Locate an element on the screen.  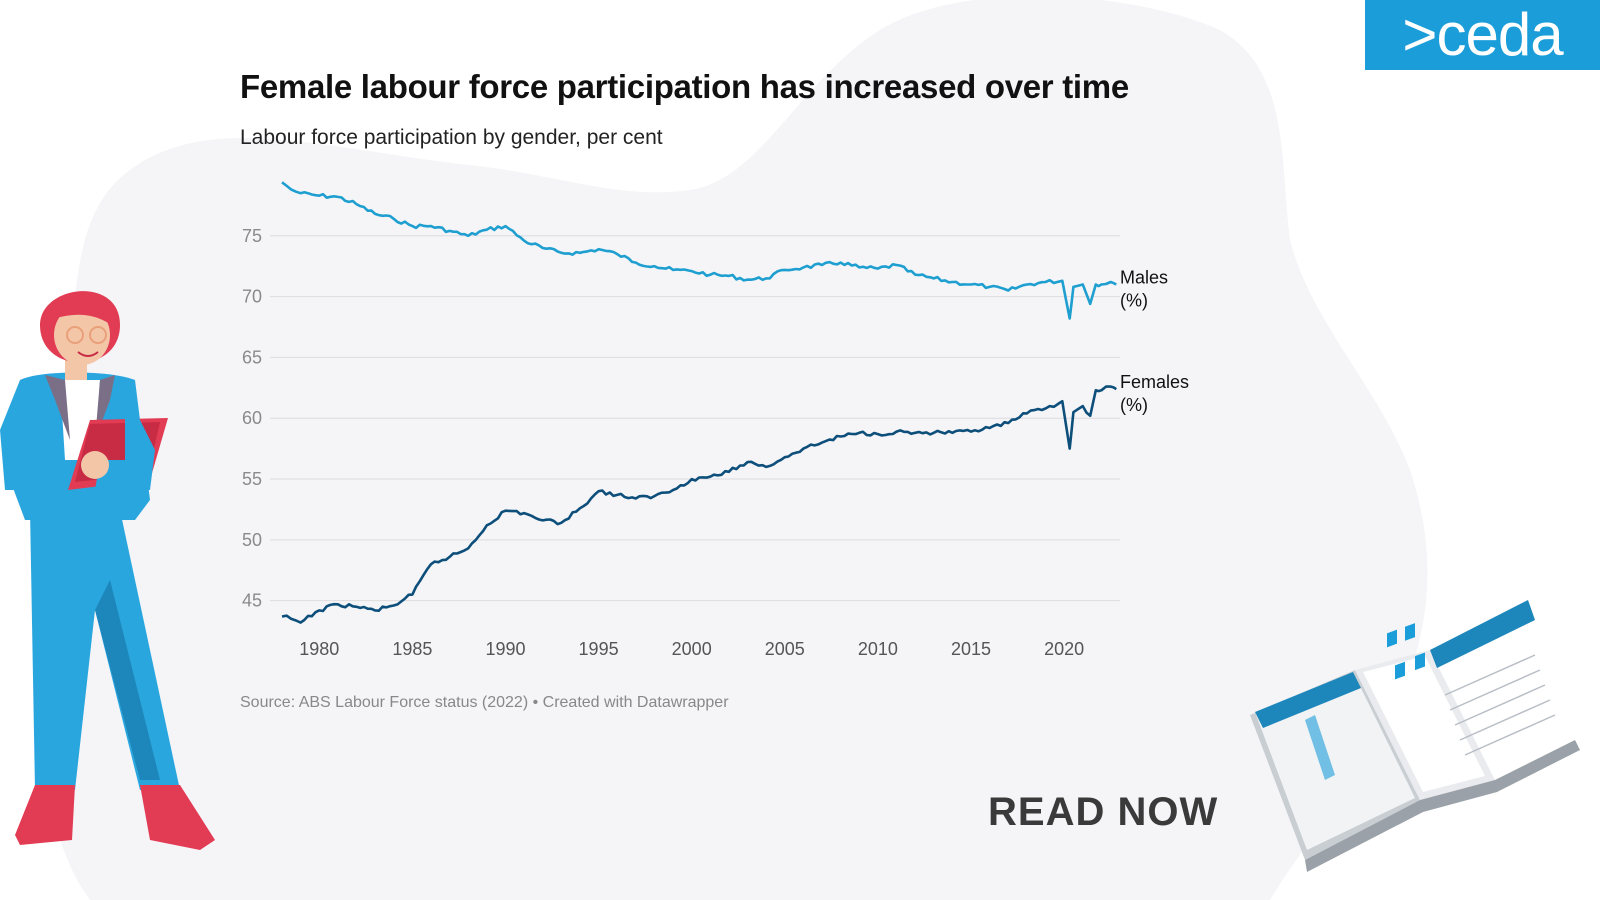
logo-text: >ceda is located at coordinates (1482, 34).